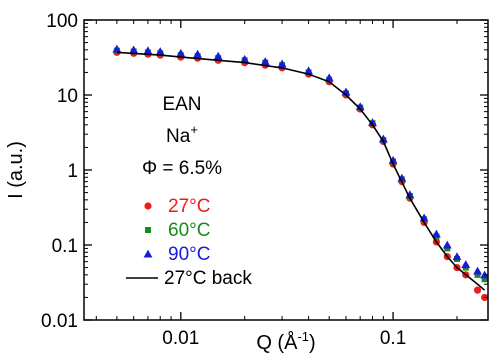 Image resolution: width=490 pixels, height=356 pixels. Describe the element at coordinates (181, 104) in the screenshot. I see `annotation-ean: EAN` at that location.